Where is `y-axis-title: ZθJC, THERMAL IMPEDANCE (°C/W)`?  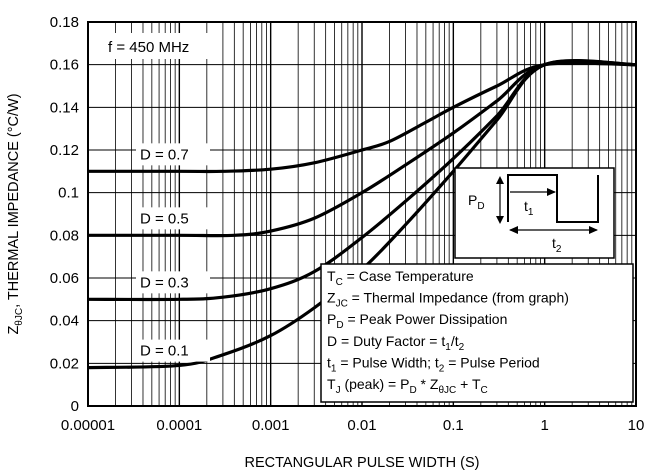 y-axis-title: ZθJC, THERMAL IMPEDANCE (°C/W) is located at coordinates (15, 213).